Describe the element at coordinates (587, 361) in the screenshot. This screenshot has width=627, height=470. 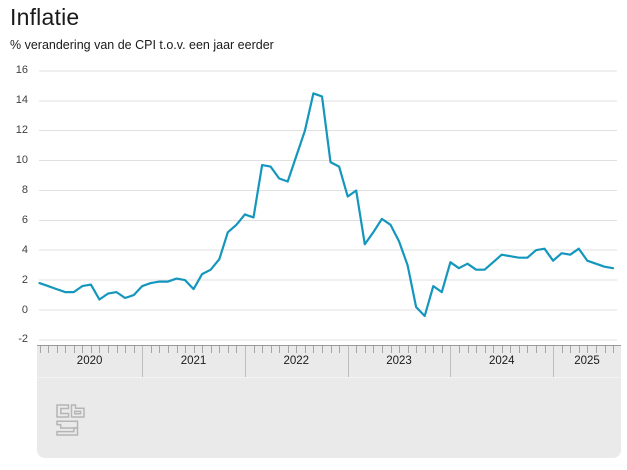
I see `x-year-label: 2025` at that location.